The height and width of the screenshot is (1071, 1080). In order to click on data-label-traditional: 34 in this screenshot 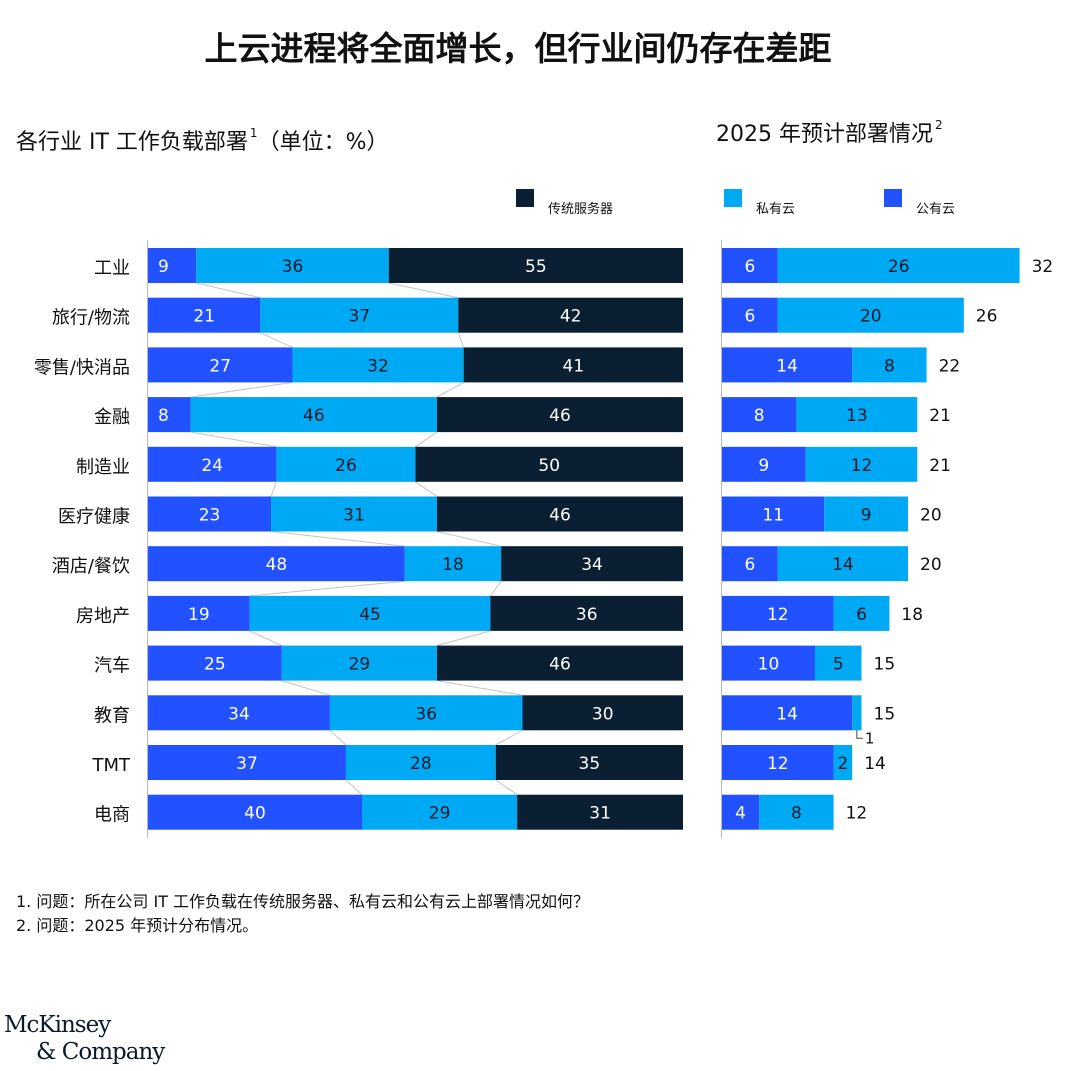, I will do `click(592, 565)`.